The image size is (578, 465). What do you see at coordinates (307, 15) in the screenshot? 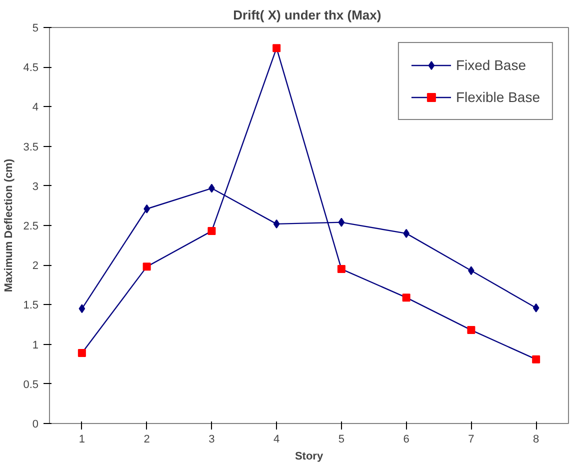
I see `chart-title: Drift( X) under thx (Max)` at bounding box center [307, 15].